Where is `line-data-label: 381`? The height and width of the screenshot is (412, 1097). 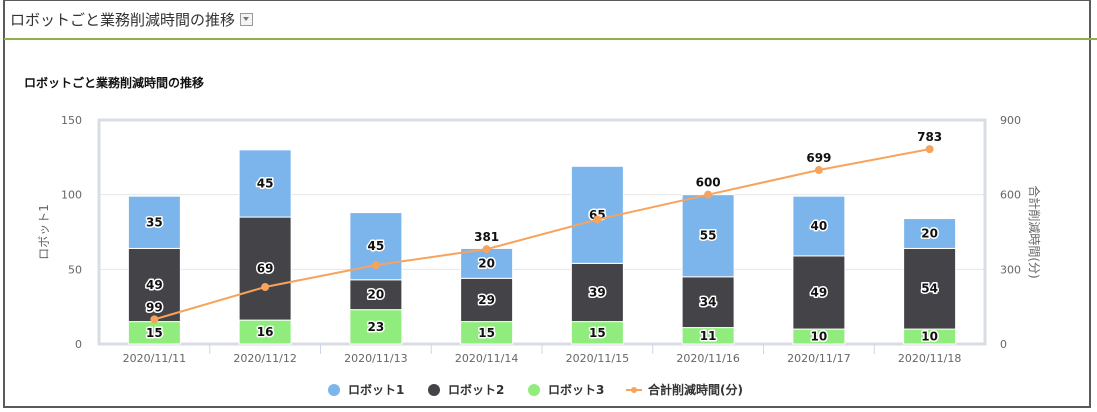
line-data-label: 381 is located at coordinates (486, 237).